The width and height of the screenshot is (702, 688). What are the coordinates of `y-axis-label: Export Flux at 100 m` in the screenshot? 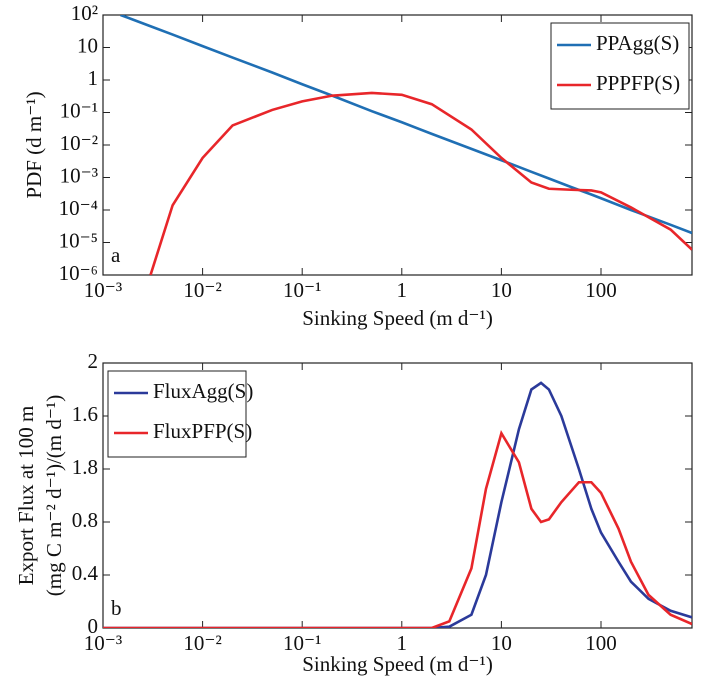 It's located at (26, 496).